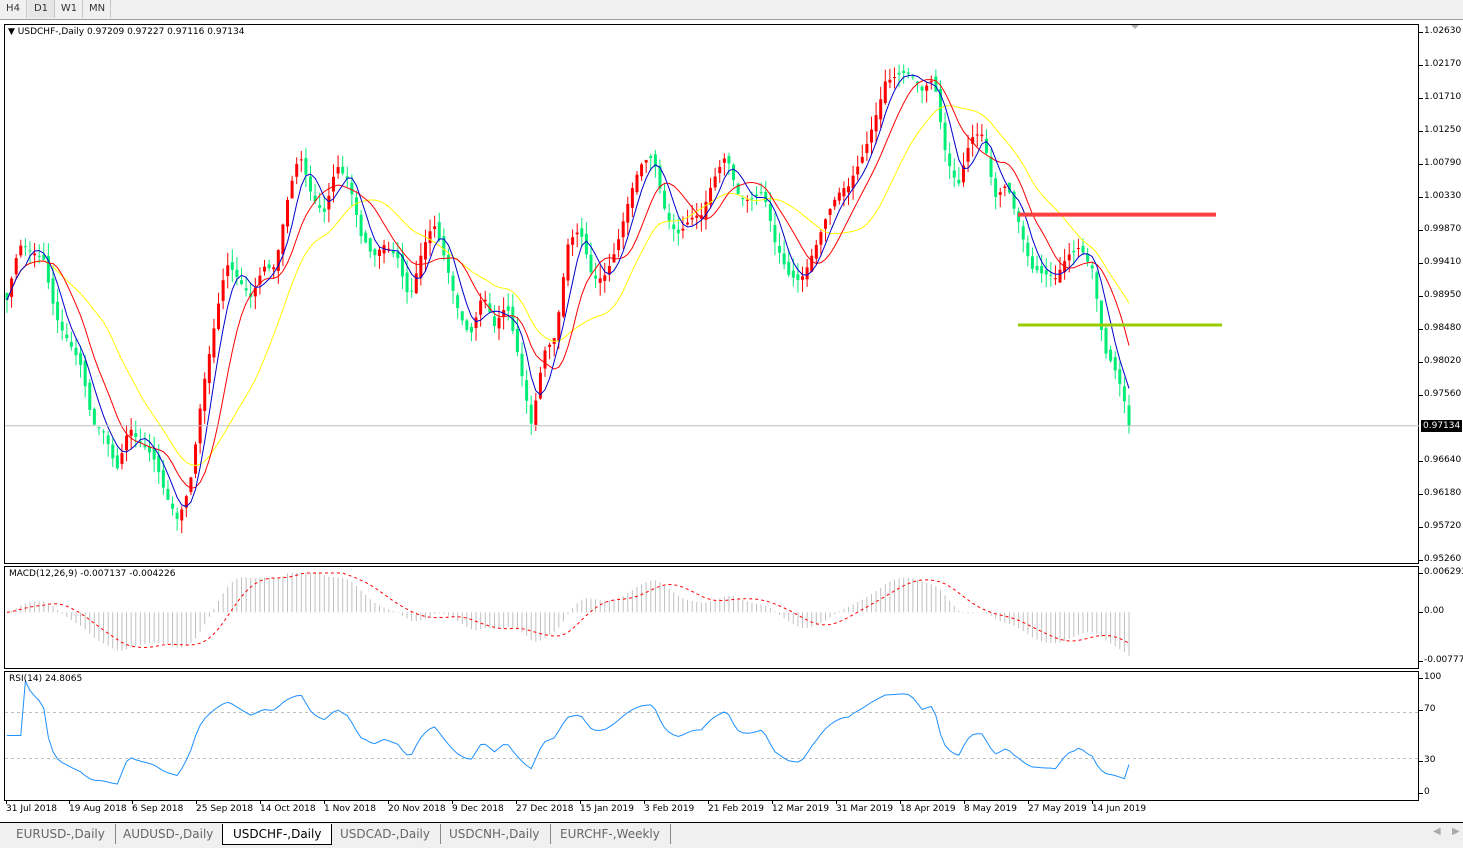 The height and width of the screenshot is (848, 1463). Describe the element at coordinates (1456, 831) in the screenshot. I see `scroll-right-icon: ▶` at that location.